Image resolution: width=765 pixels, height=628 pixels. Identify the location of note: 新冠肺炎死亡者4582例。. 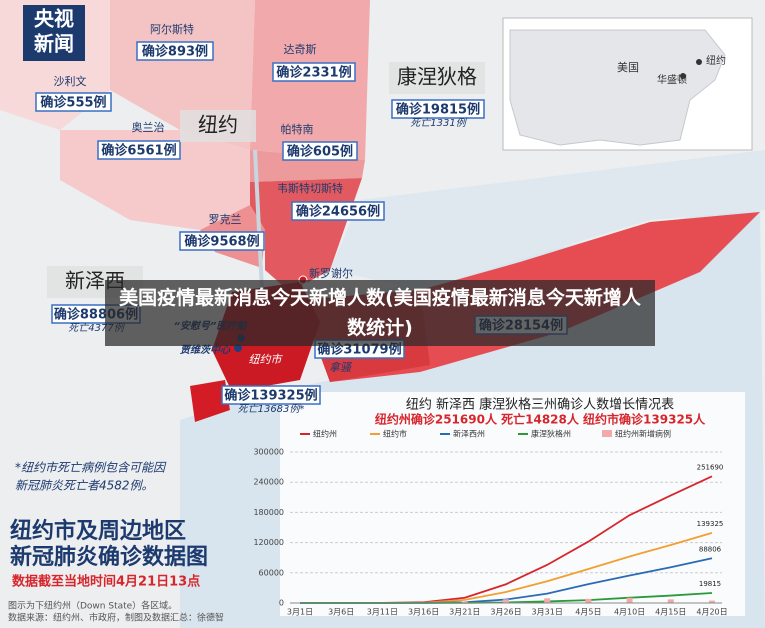
(84, 486).